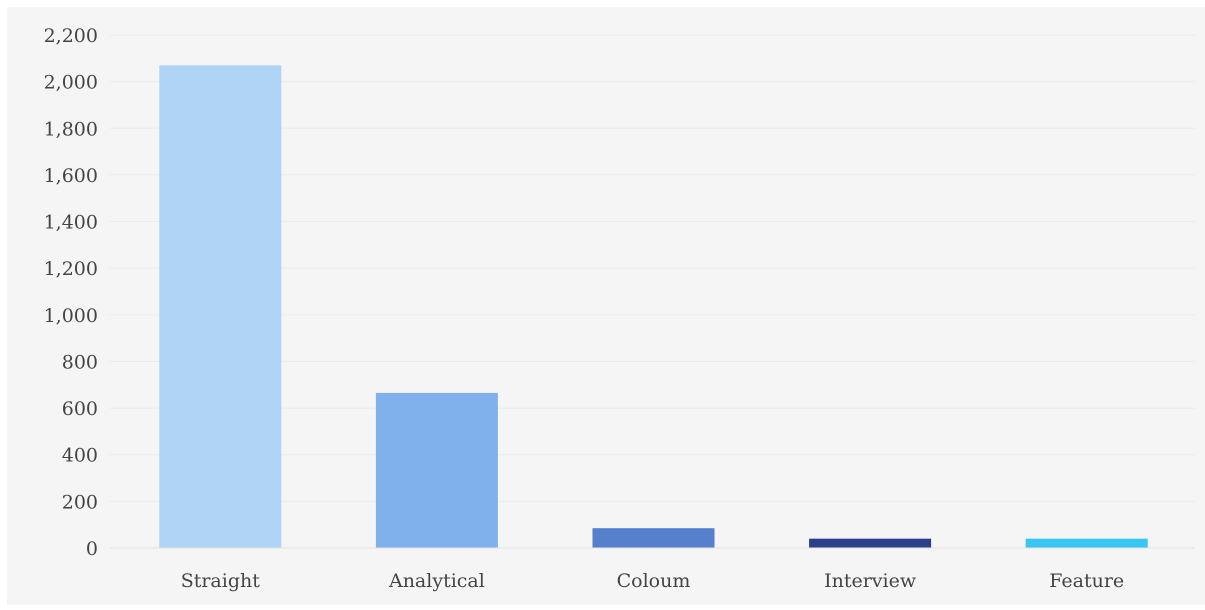 This screenshot has width=1205, height=610. What do you see at coordinates (1086, 543) in the screenshot?
I see `bar-feature` at bounding box center [1086, 543].